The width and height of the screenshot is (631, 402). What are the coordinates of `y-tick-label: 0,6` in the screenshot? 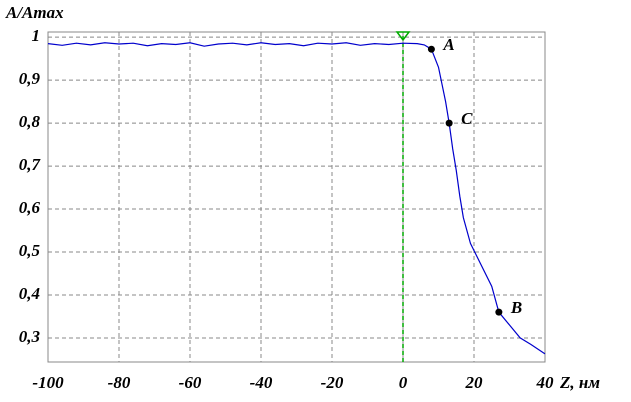 It's located at (30, 207).